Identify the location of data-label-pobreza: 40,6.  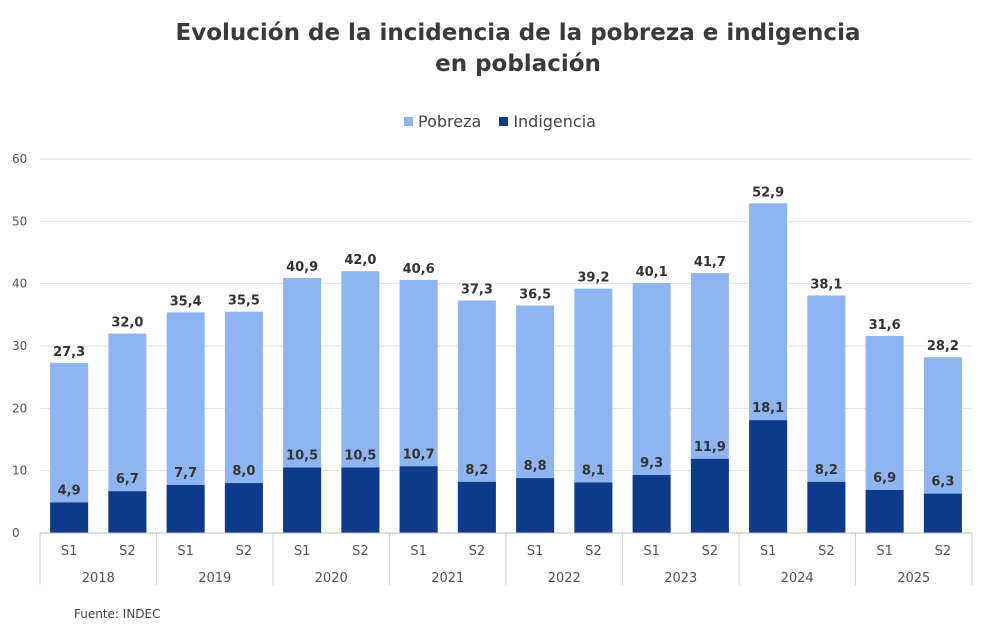
(419, 269).